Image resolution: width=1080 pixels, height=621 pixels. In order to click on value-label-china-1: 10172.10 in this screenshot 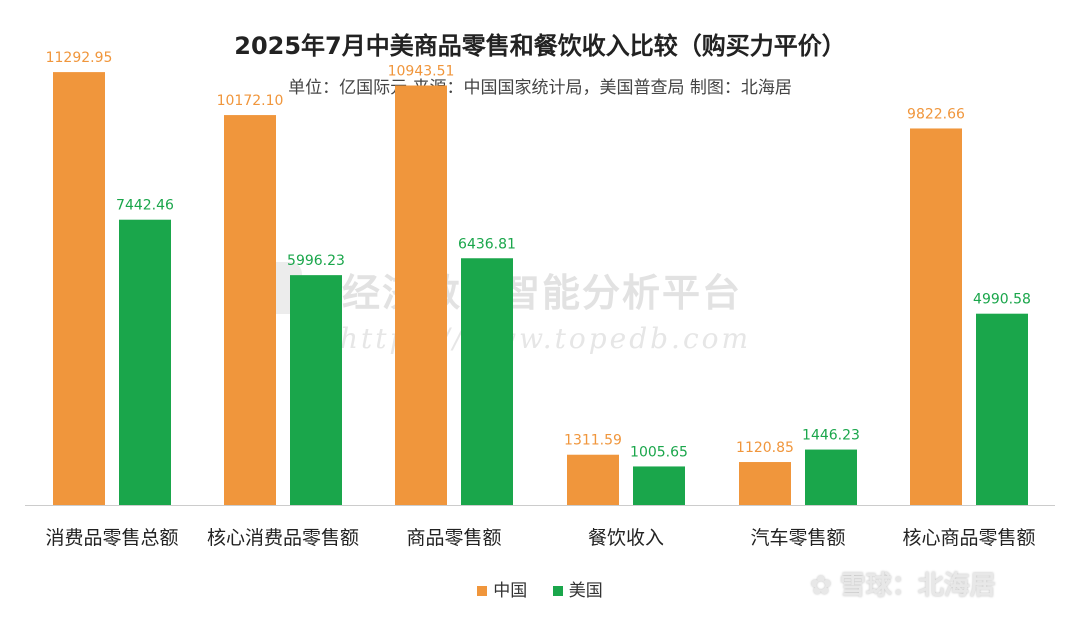, I will do `click(250, 101)`.